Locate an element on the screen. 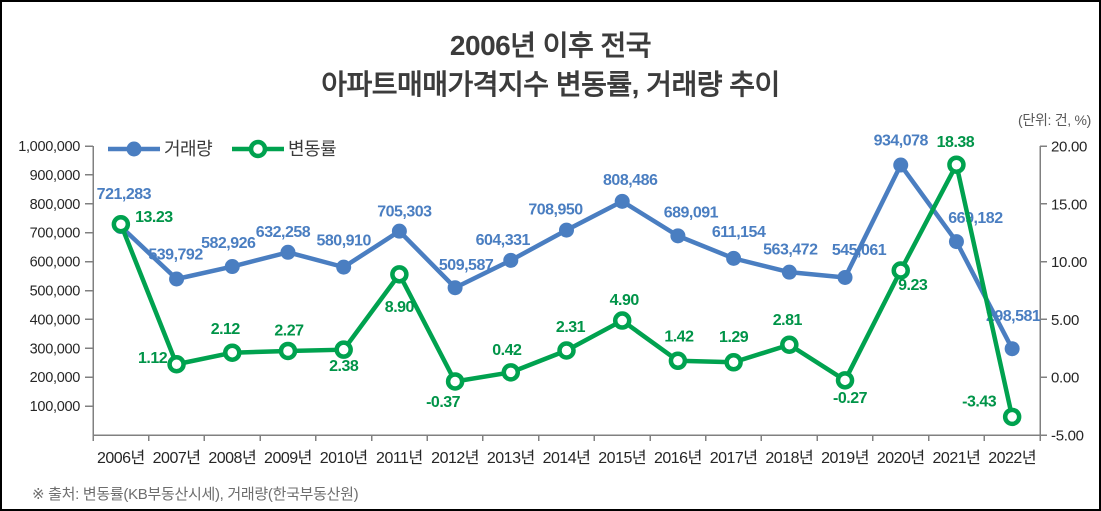  volume-data-label: 509,587 is located at coordinates (466, 265).